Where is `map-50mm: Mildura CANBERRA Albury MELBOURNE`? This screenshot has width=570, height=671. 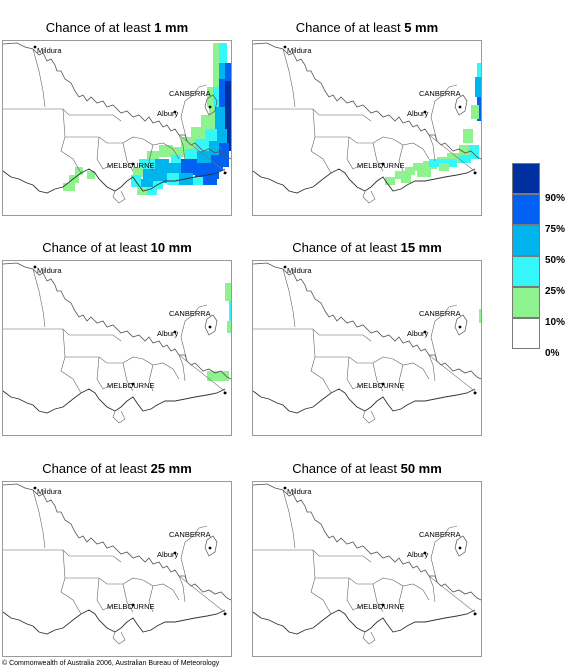
map-50mm: Mildura CANBERRA Albury MELBOURNE is located at coordinates (367, 569).